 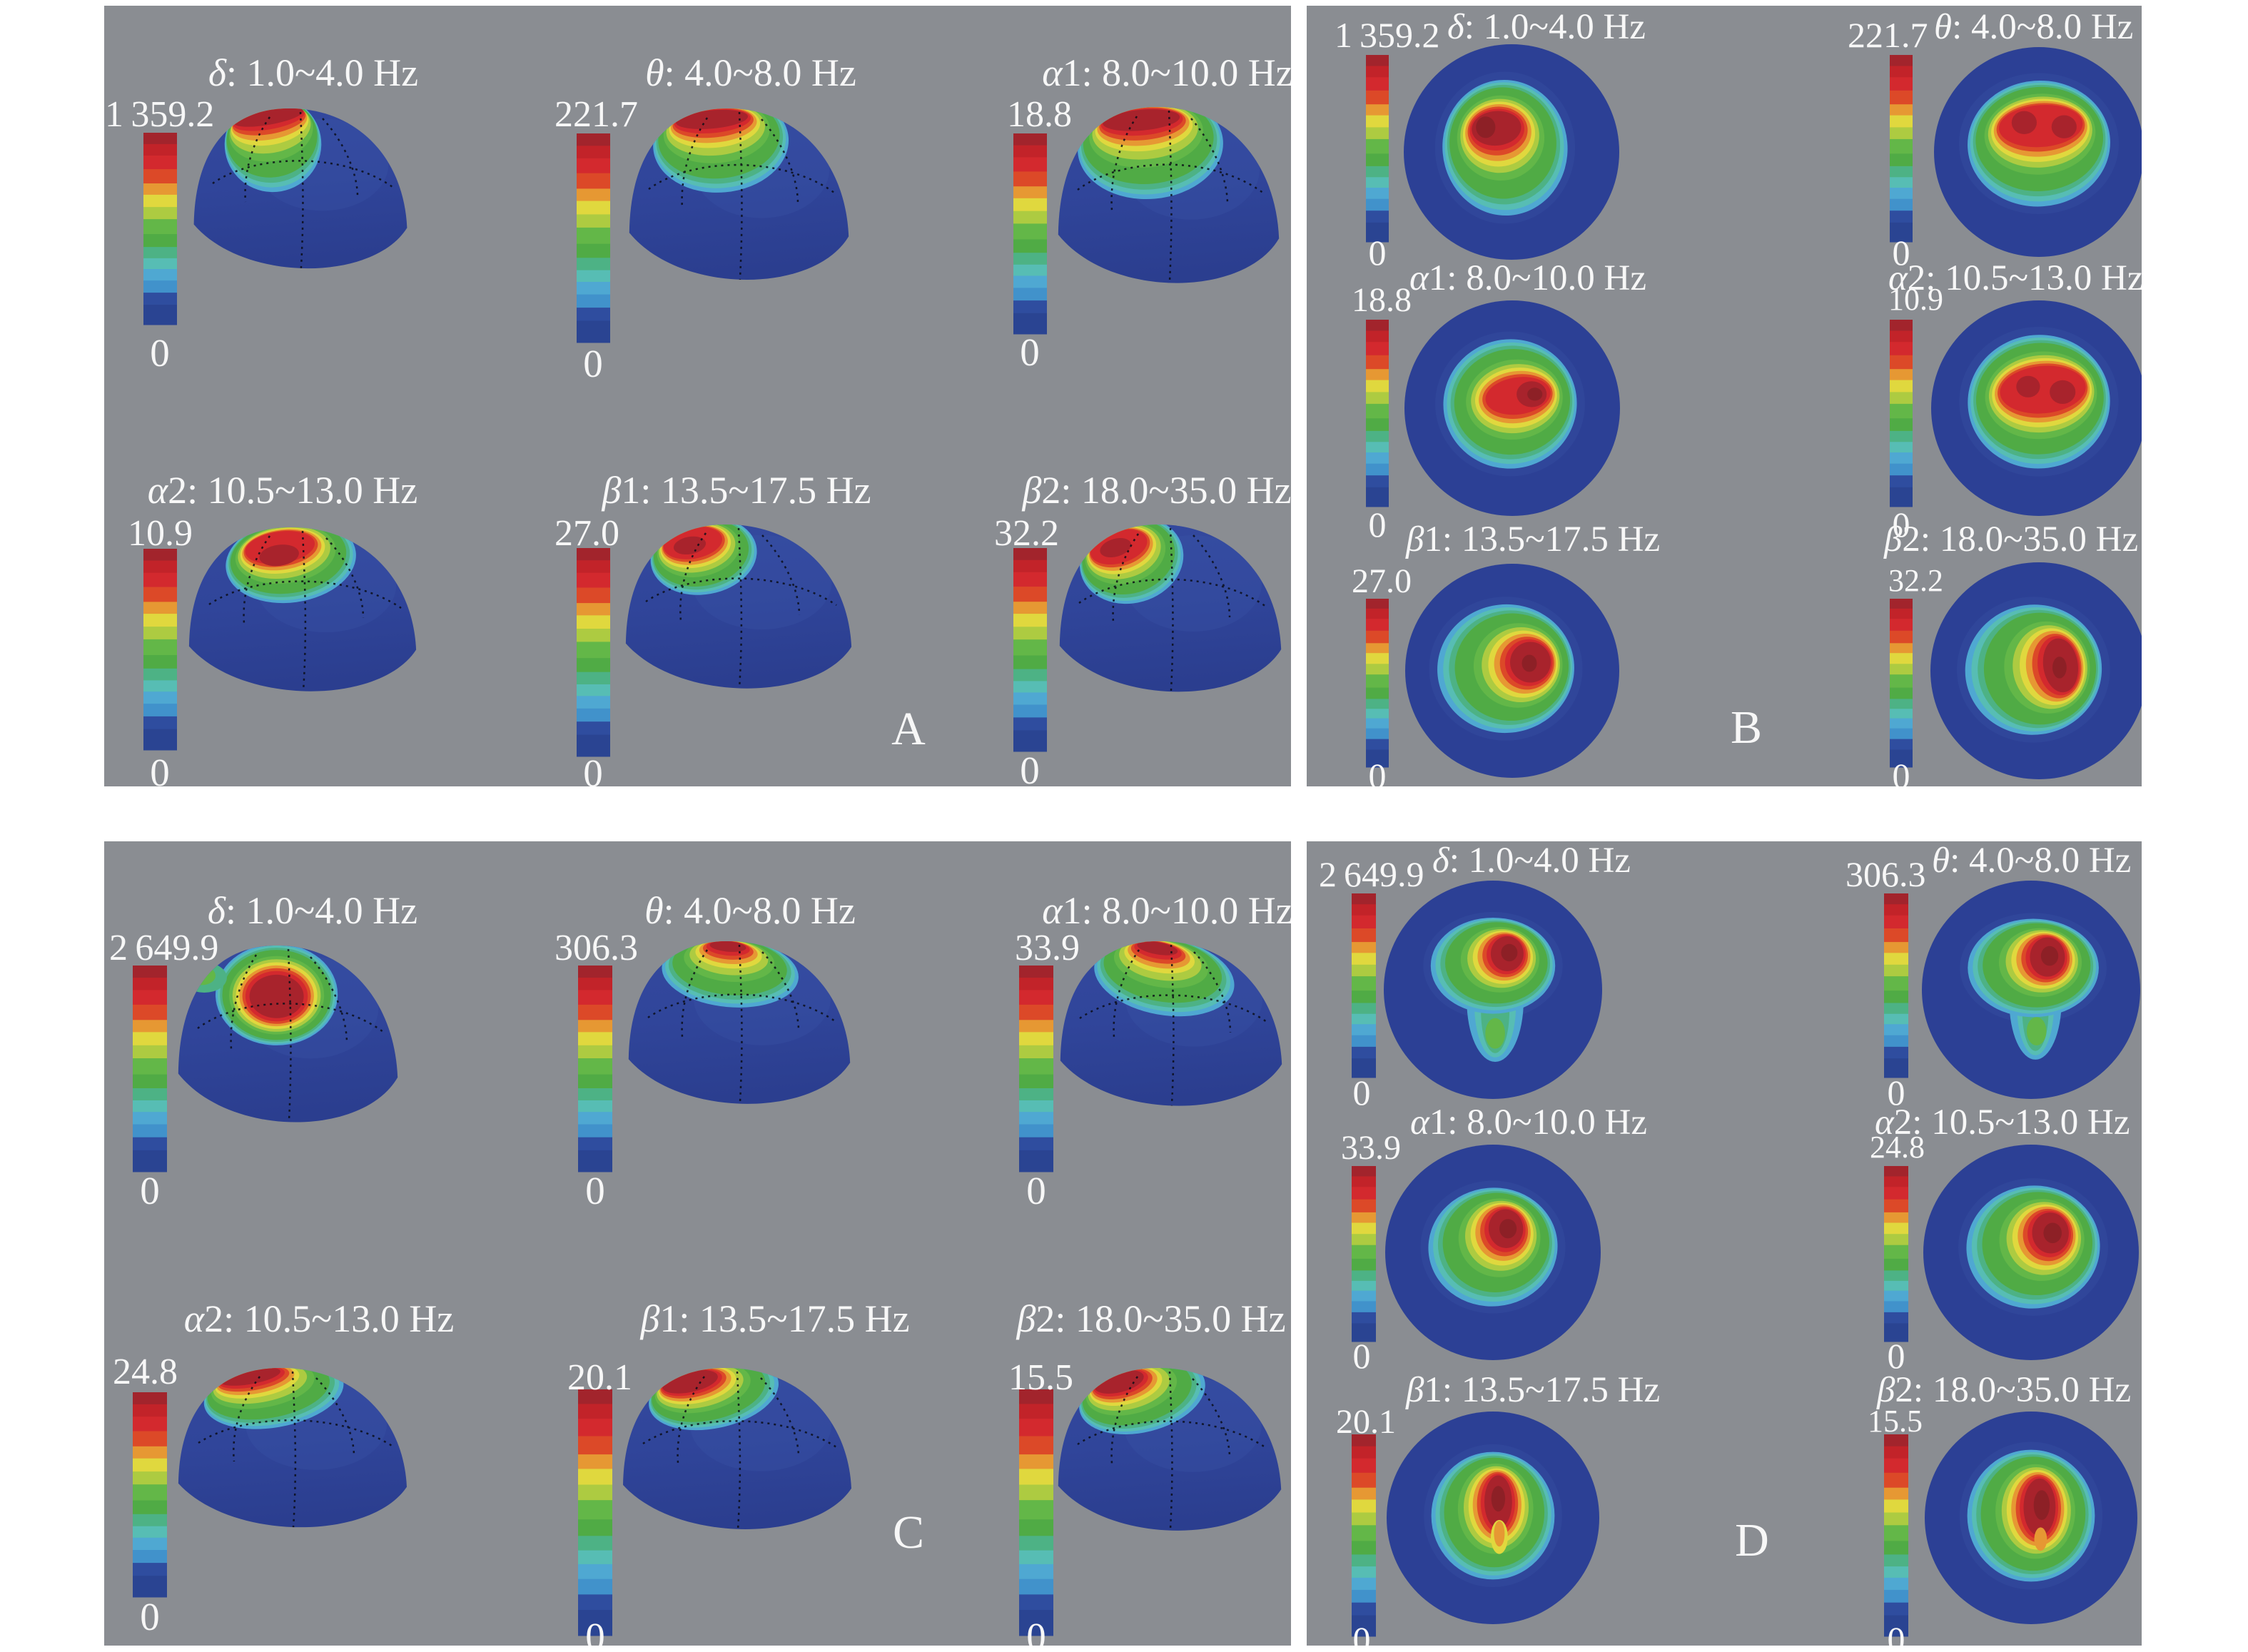 I want to click on svg-text: A, so click(x=908, y=729).